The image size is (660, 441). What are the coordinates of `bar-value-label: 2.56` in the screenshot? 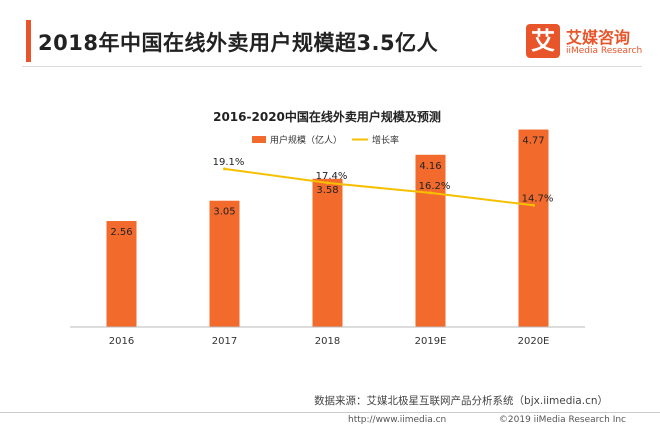 It's located at (121, 232).